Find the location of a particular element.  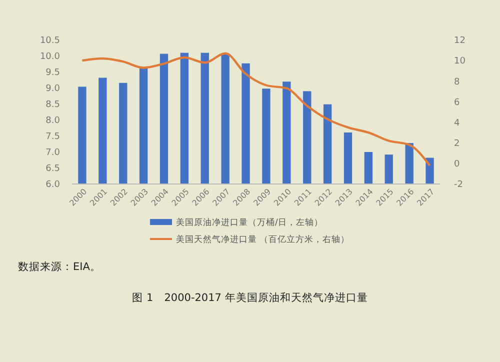

source-note: 数据来源：EIA。 is located at coordinates (59, 266).